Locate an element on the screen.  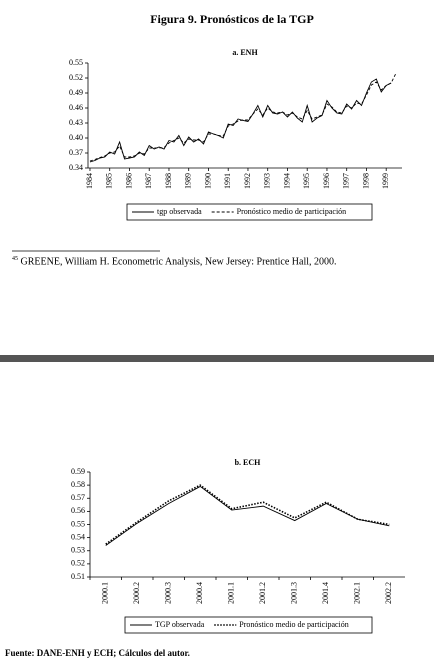
x-tick-label: 2000.3 is located at coordinates (168, 593).